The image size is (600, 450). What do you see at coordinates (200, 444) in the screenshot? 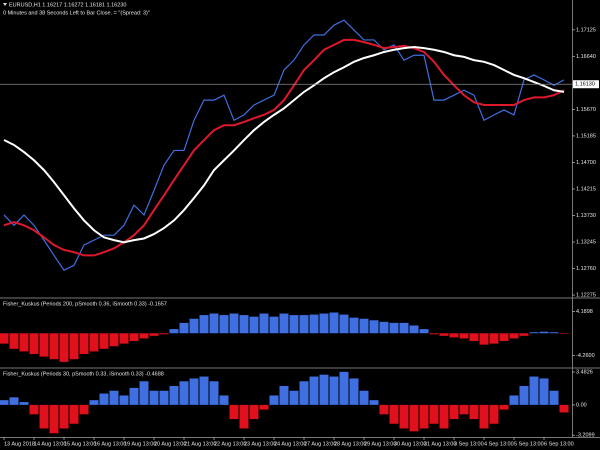
I see `x-tick-label: 21 Aug 13:00` at bounding box center [200, 444].